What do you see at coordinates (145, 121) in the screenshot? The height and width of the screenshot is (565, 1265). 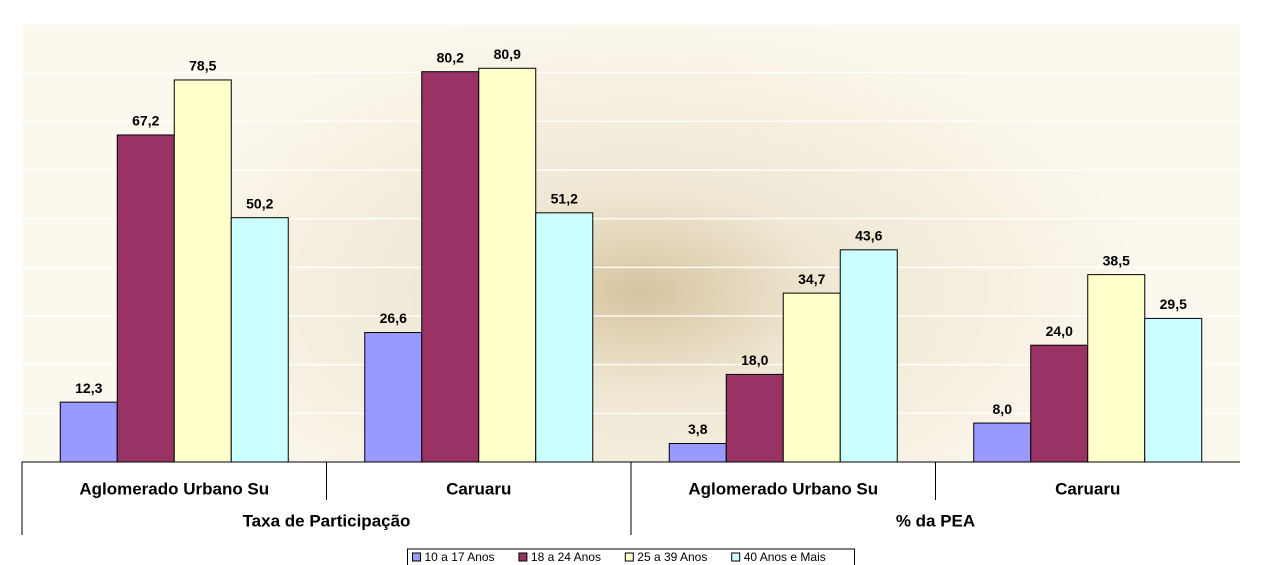 I see `data-label: 67,2` at bounding box center [145, 121].